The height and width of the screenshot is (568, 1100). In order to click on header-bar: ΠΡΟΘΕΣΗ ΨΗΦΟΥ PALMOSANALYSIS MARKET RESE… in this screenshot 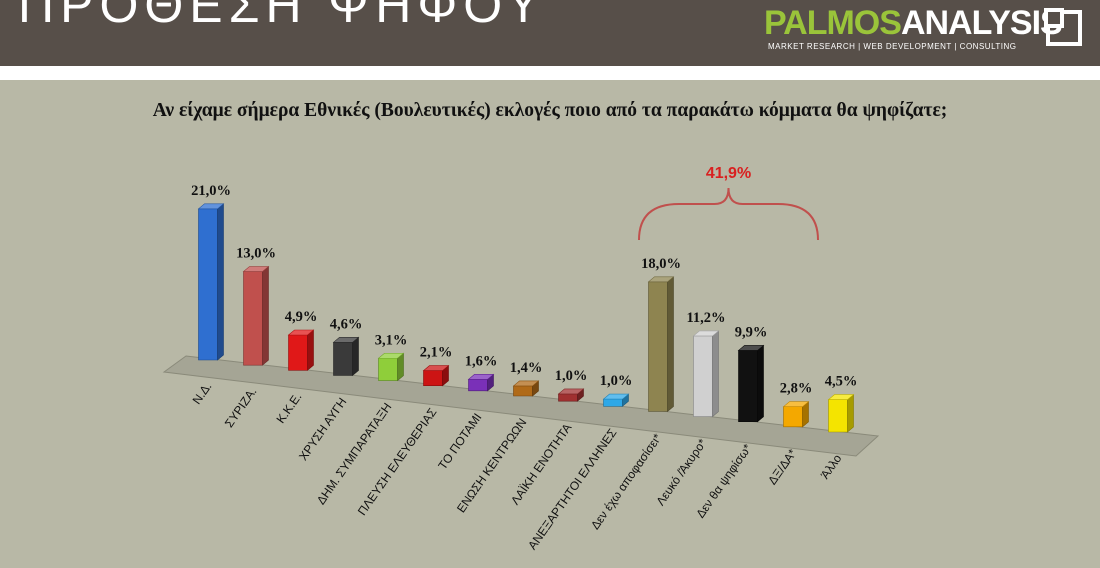, I will do `click(550, 33)`.